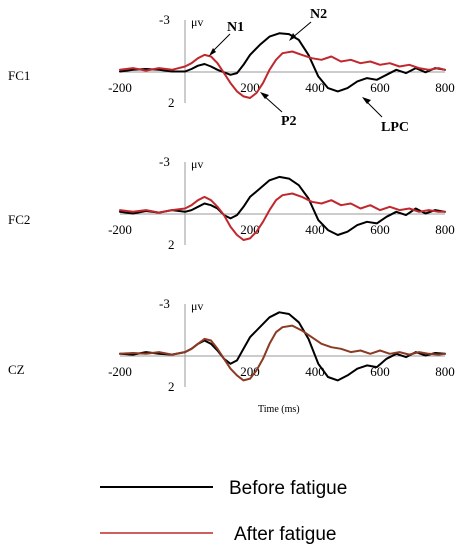 The image size is (467, 550). Describe the element at coordinates (264, 95) in the screenshot. I see `annotation-p2-arrowhead` at that location.